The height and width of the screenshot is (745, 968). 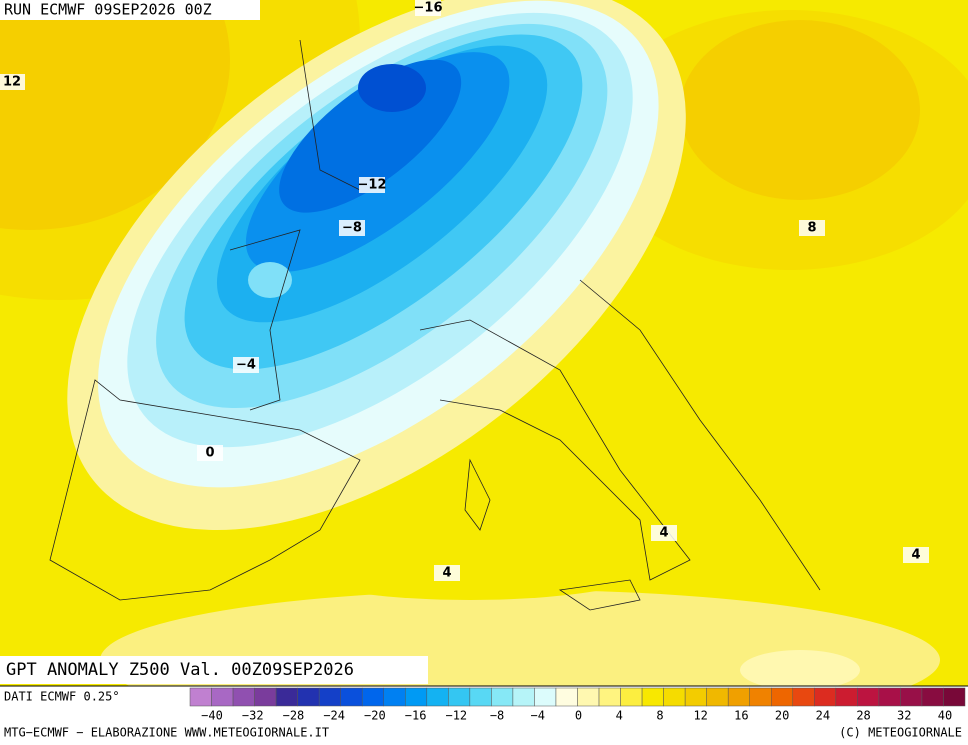 I want to click on contour-label: 8, so click(x=811, y=228).